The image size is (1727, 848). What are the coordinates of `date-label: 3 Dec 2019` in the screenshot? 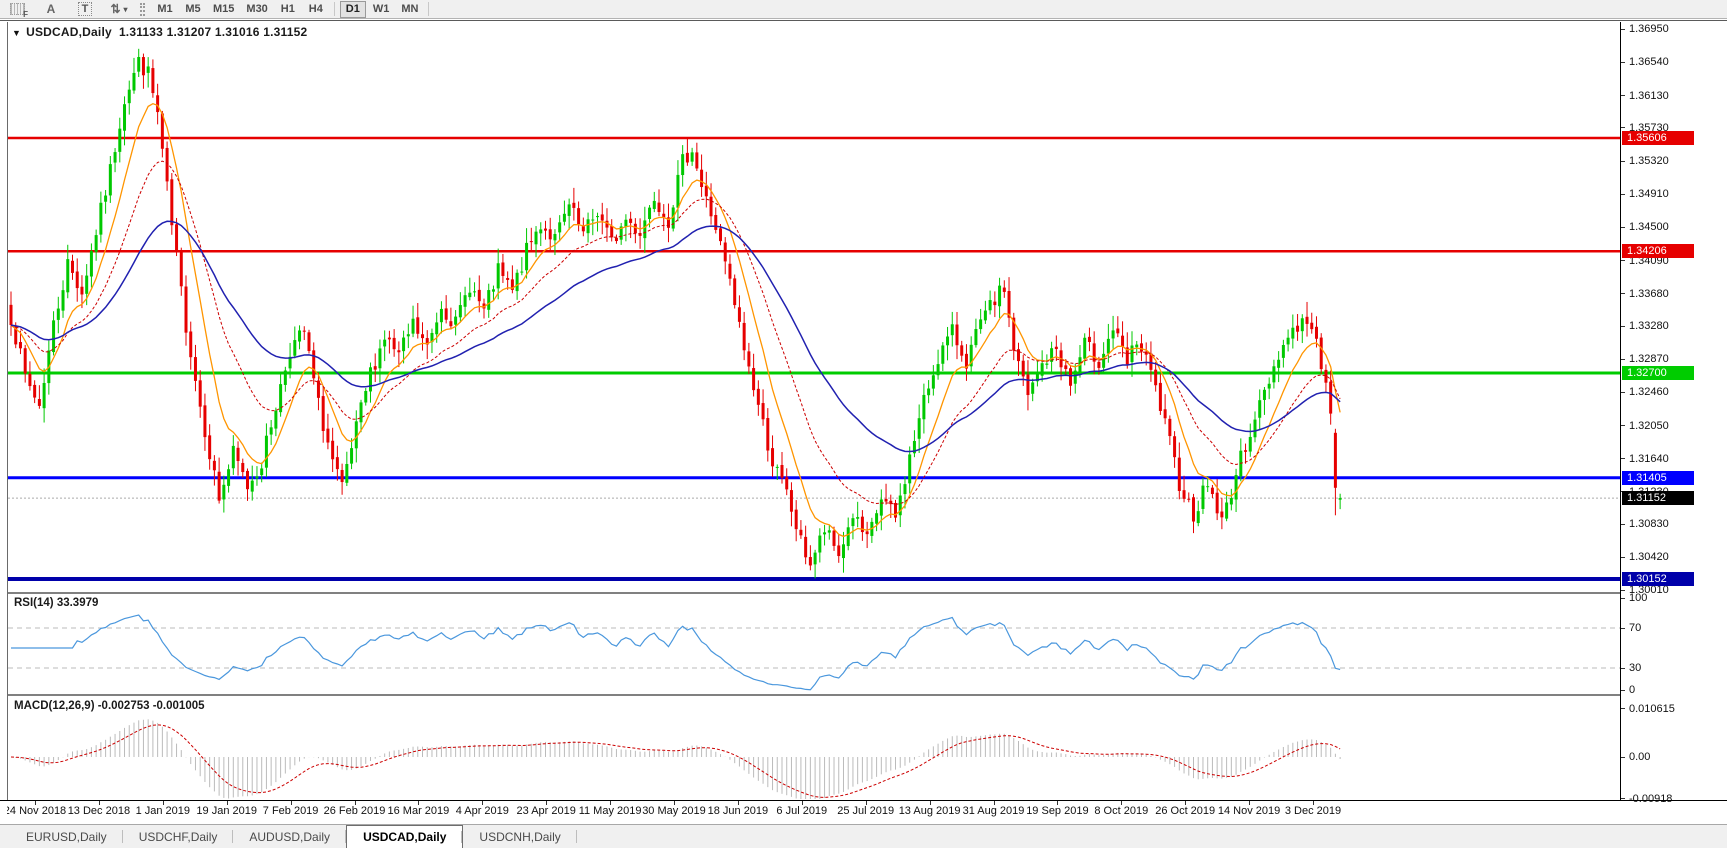 It's located at (1313, 811).